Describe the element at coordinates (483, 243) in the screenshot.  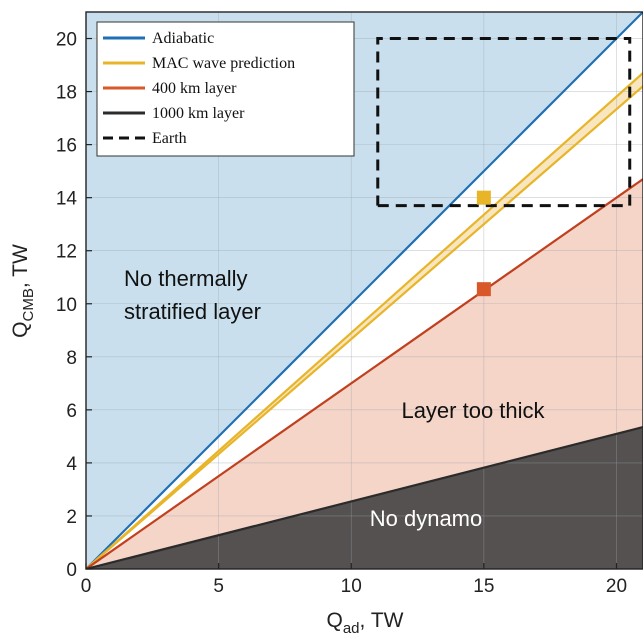
I see `data-markers` at that location.